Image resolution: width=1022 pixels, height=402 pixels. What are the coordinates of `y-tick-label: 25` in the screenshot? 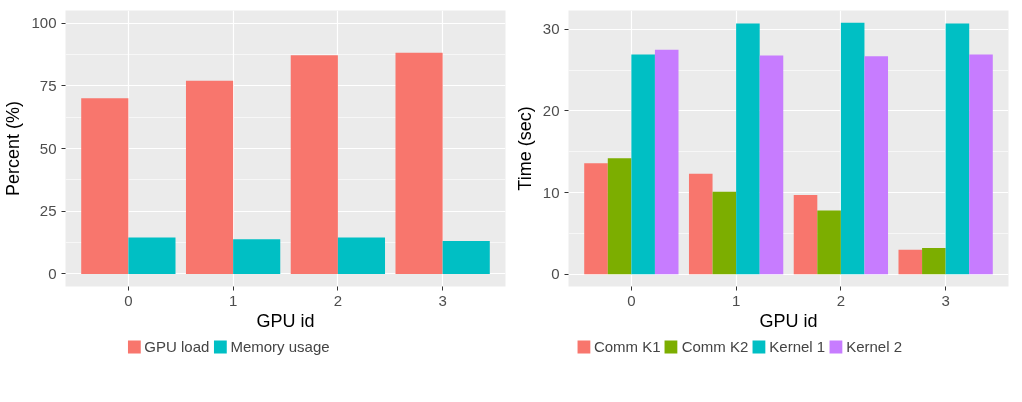 It's located at (48, 211).